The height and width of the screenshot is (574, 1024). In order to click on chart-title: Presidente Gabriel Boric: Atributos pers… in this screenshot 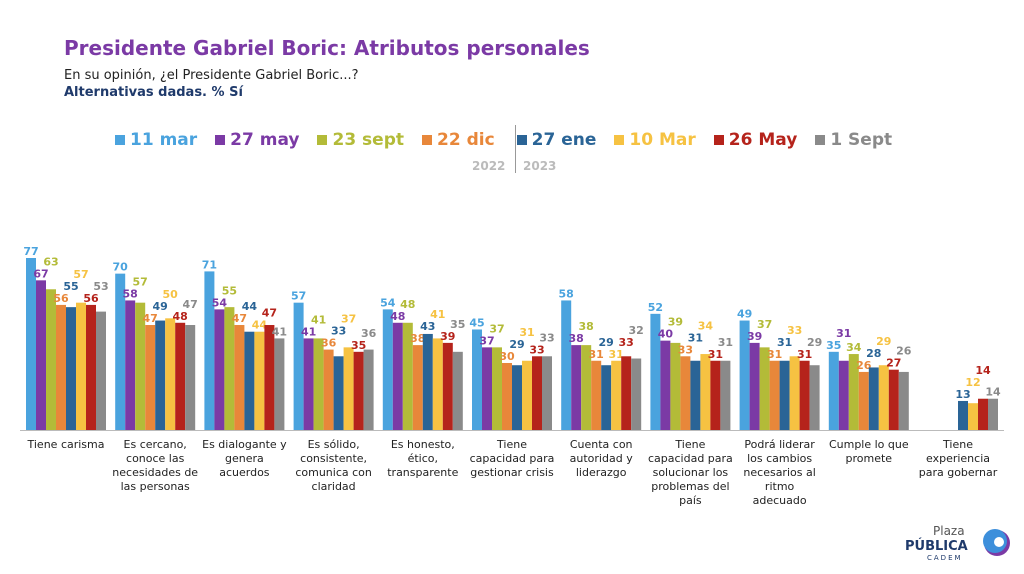, I will do `click(327, 48)`.